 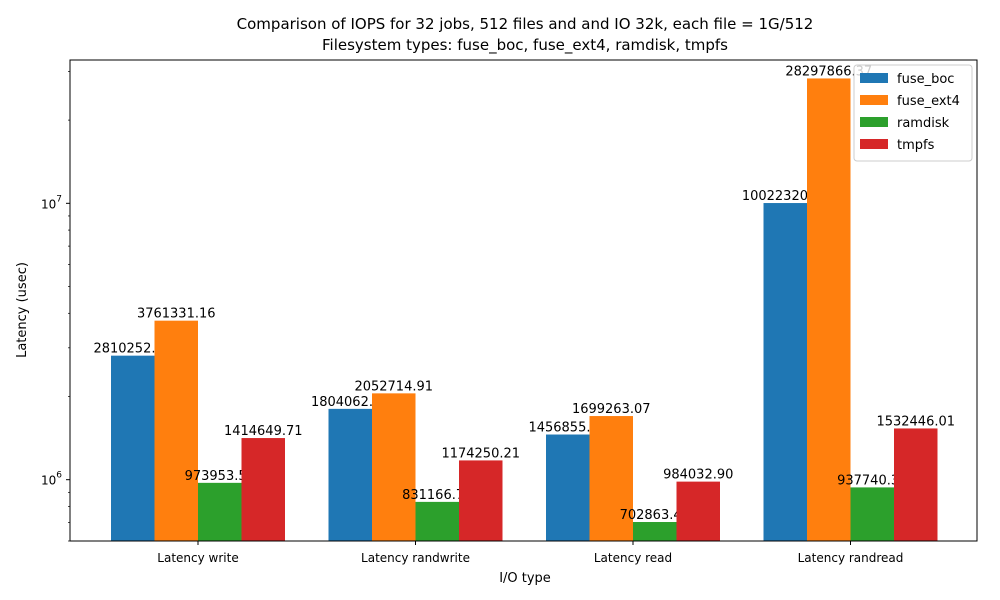 I want to click on bar-value-label: 1456855.61, so click(x=567, y=428).